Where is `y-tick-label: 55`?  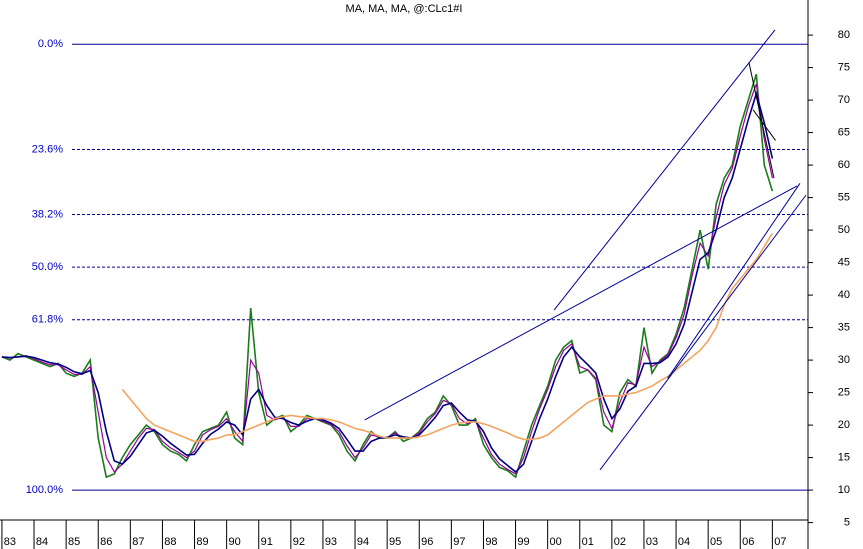 y-tick-label: 55 is located at coordinates (844, 198).